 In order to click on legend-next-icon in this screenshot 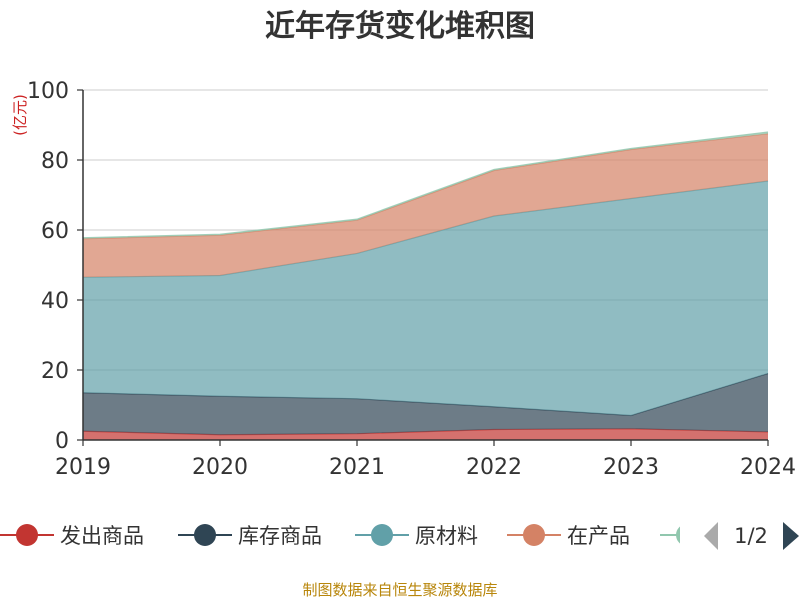, I will do `click(791, 536)`.